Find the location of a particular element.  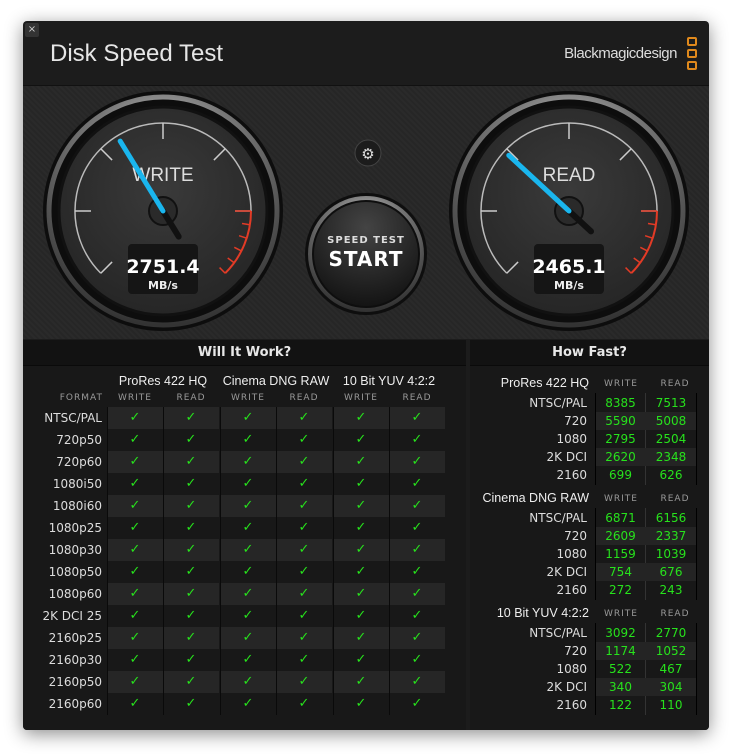

format-row-label: 2K DCI 25 is located at coordinates (72, 616).